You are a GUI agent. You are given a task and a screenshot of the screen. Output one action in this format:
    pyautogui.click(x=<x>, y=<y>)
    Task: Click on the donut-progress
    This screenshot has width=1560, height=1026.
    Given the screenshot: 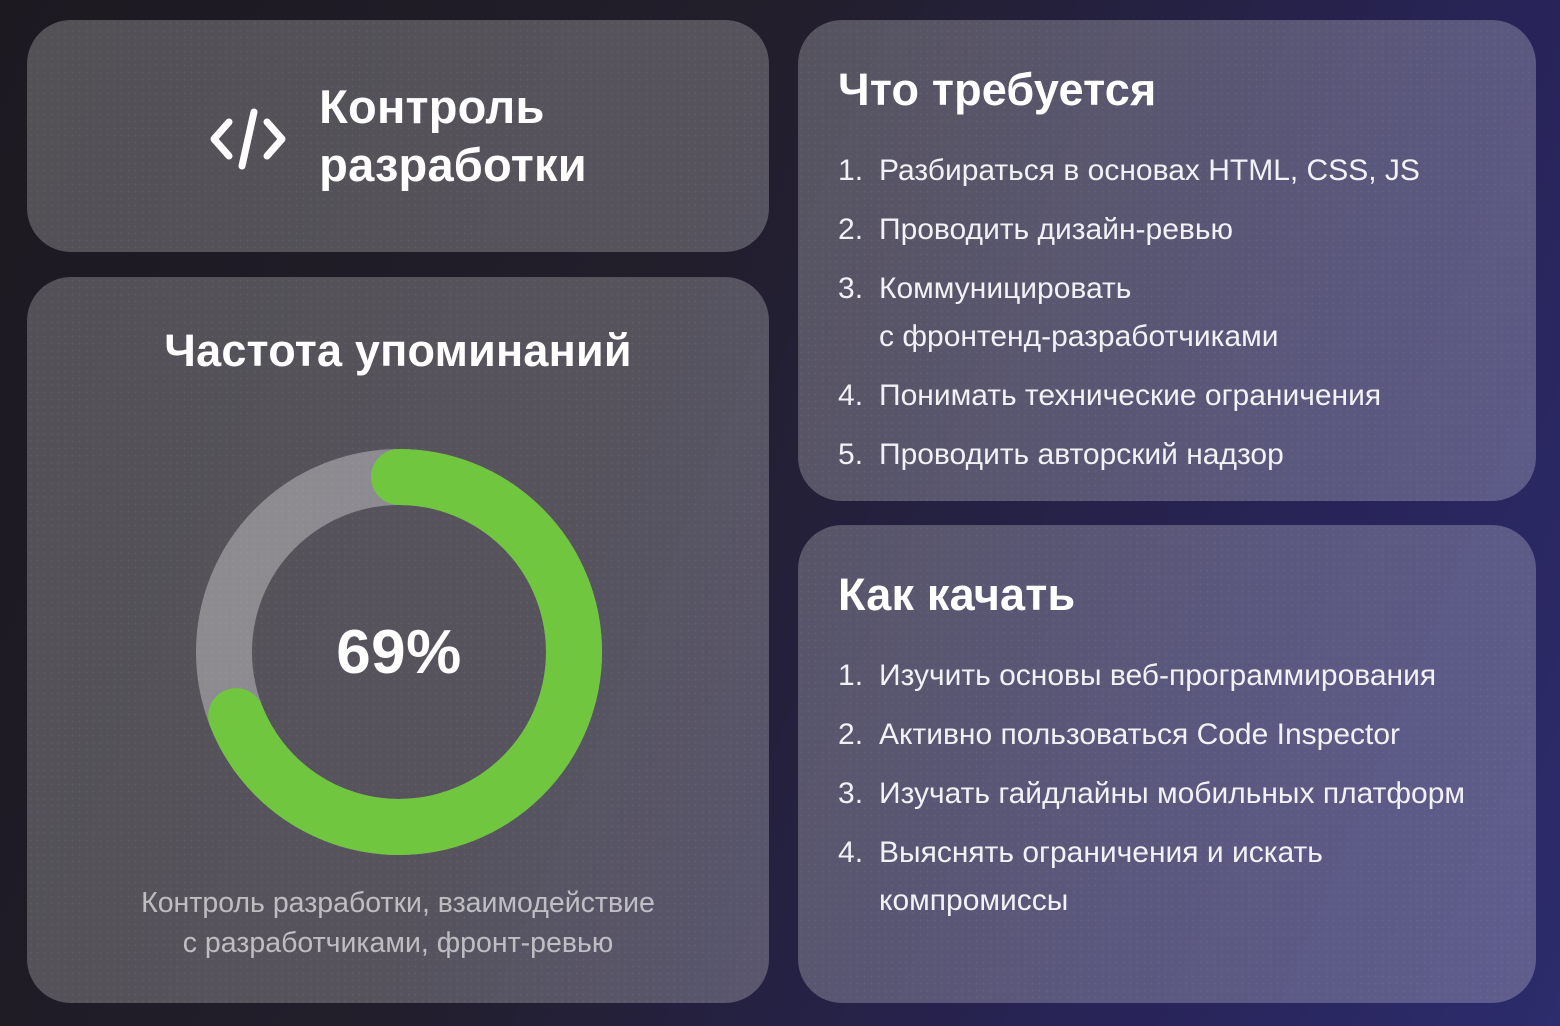 What is the action you would take?
    pyautogui.click(x=399, y=652)
    